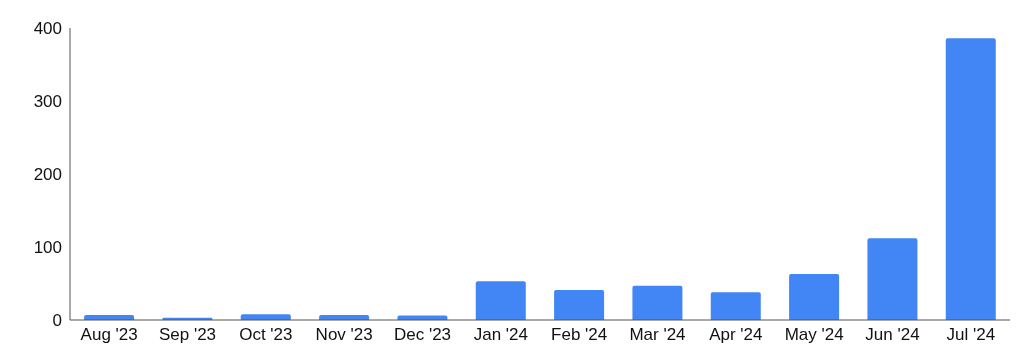 This screenshot has width=1024, height=364. Describe the element at coordinates (814, 335) in the screenshot. I see `x-tick-label: May '24` at that location.